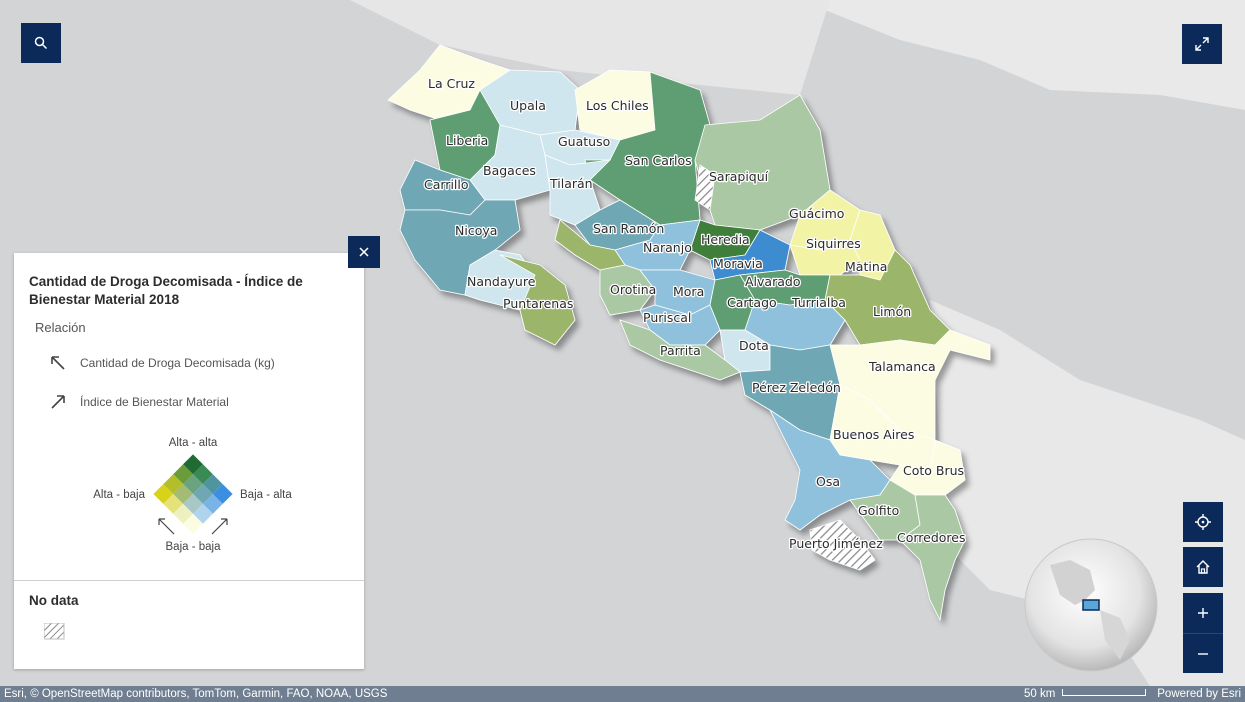  Describe the element at coordinates (194, 547) in the screenshot. I see `legend-bottom-label: Baja - baja` at that location.